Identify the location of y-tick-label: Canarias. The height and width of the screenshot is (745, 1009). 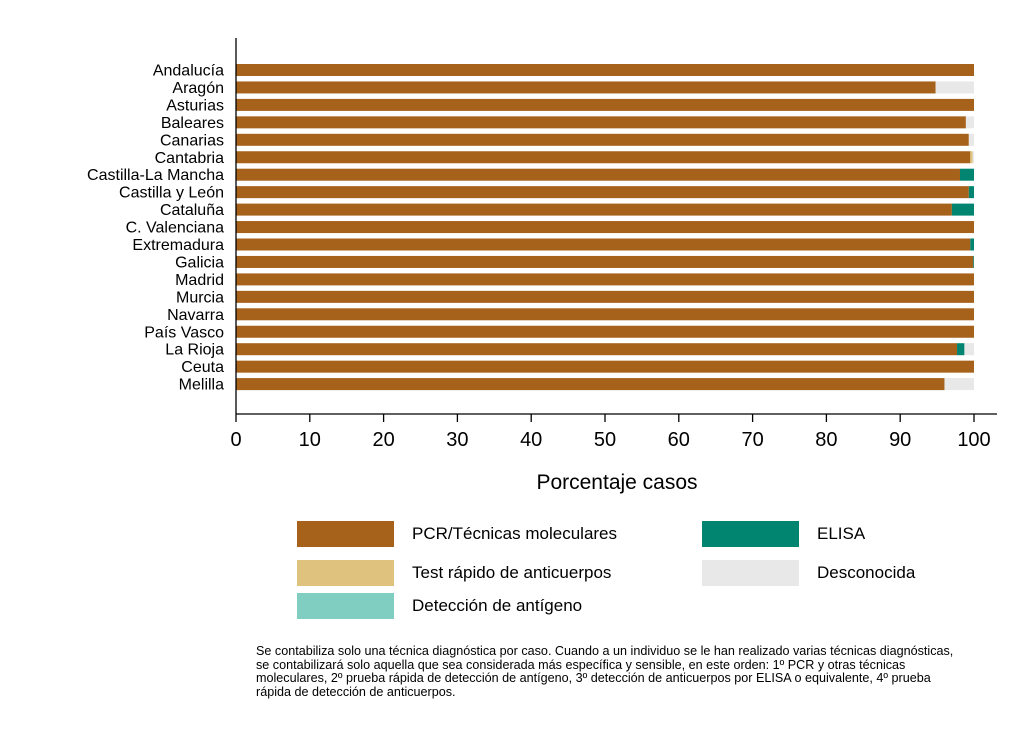
(192, 140).